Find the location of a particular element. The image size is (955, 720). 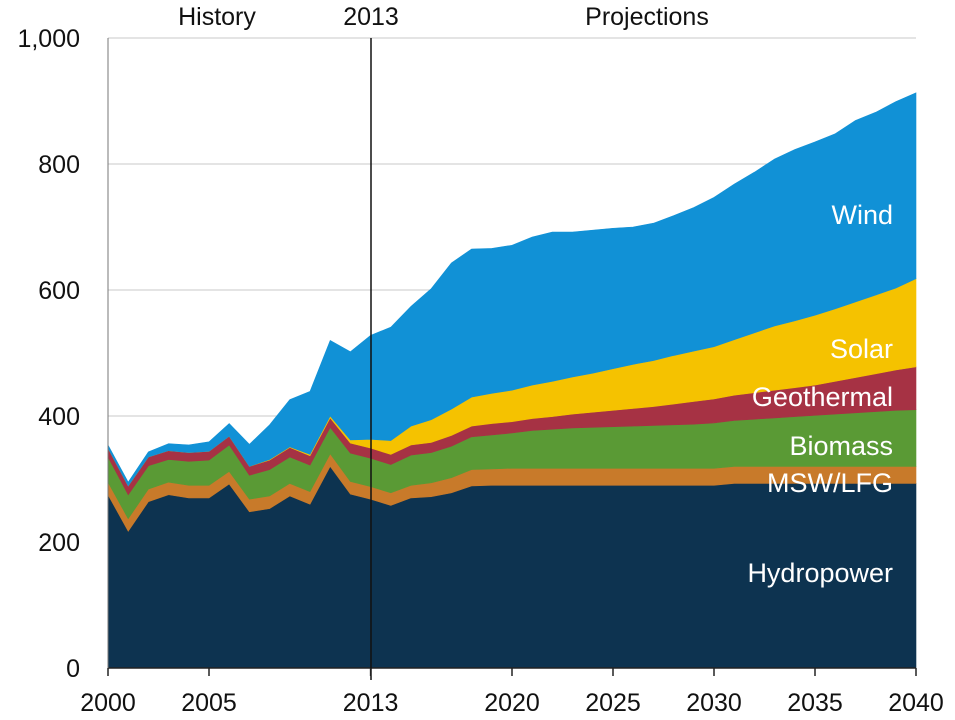

y-tick-label: 1,000 is located at coordinates (48, 39).